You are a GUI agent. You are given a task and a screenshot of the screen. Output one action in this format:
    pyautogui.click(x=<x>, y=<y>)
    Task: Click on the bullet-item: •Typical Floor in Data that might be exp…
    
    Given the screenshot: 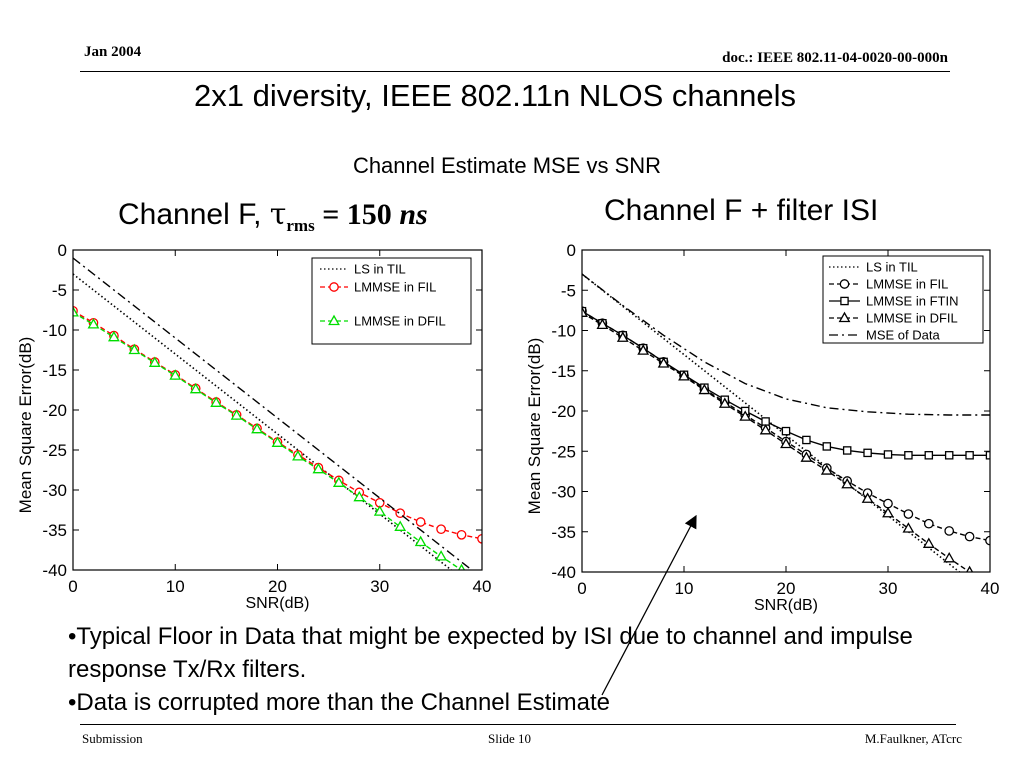 What is the action you would take?
    pyautogui.click(x=490, y=653)
    